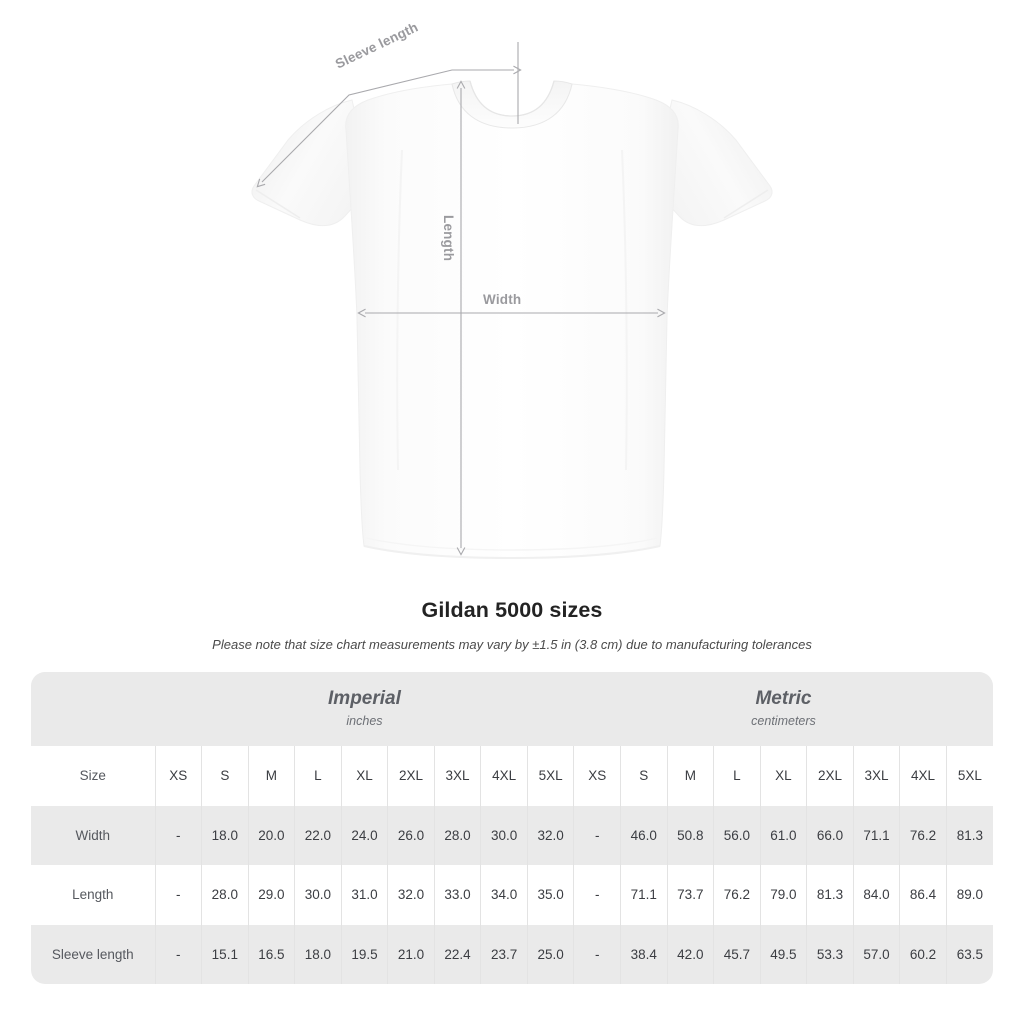 The width and height of the screenshot is (1024, 1024). Describe the element at coordinates (783, 699) in the screenshot. I see `unit-name: Metric` at that location.